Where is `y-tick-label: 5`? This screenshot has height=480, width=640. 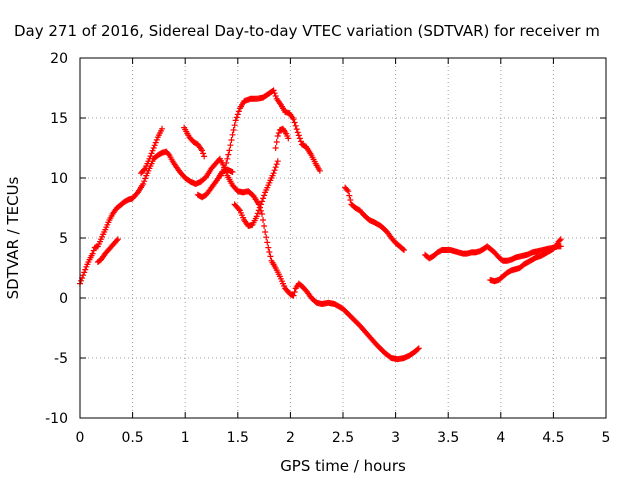
y-tick-label: 5 is located at coordinates (63, 239).